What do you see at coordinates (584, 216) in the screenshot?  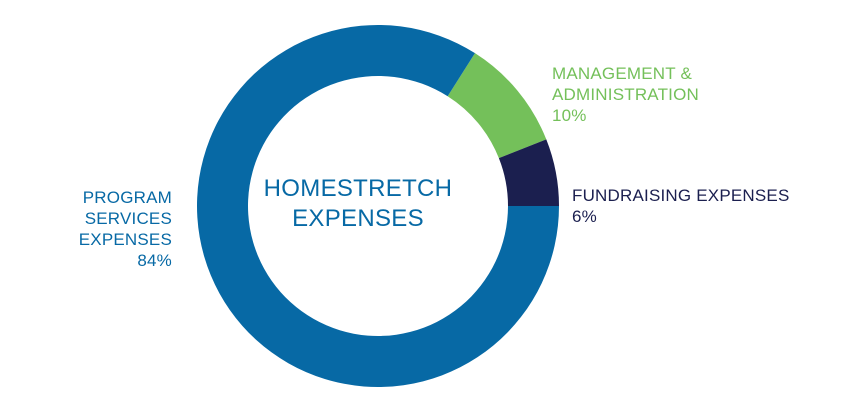 I see `slice-value-label: 6%` at bounding box center [584, 216].